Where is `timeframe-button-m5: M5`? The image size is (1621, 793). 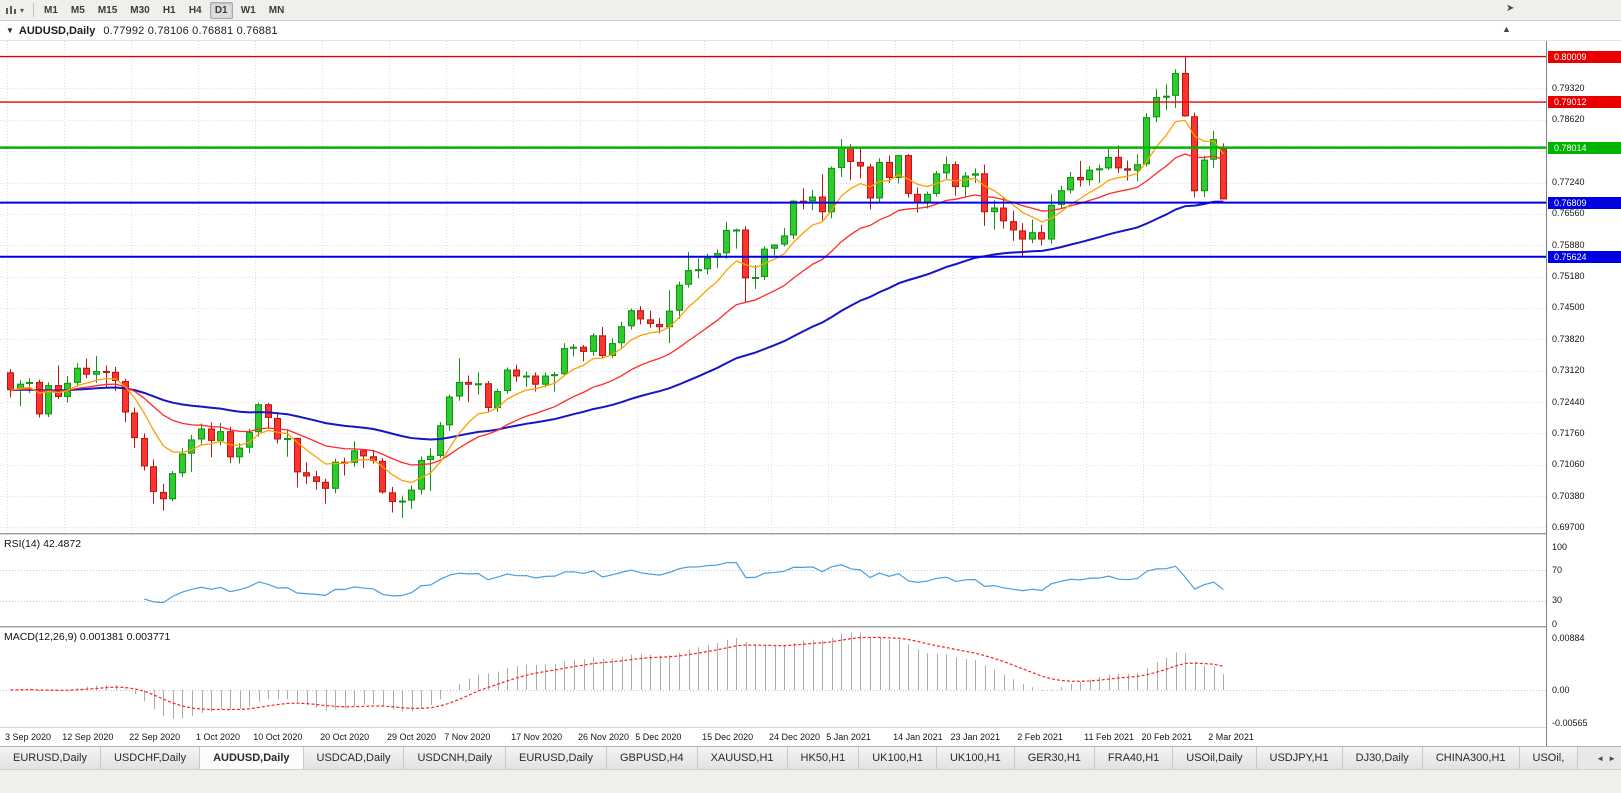 timeframe-button-m5: M5 is located at coordinates (77, 10).